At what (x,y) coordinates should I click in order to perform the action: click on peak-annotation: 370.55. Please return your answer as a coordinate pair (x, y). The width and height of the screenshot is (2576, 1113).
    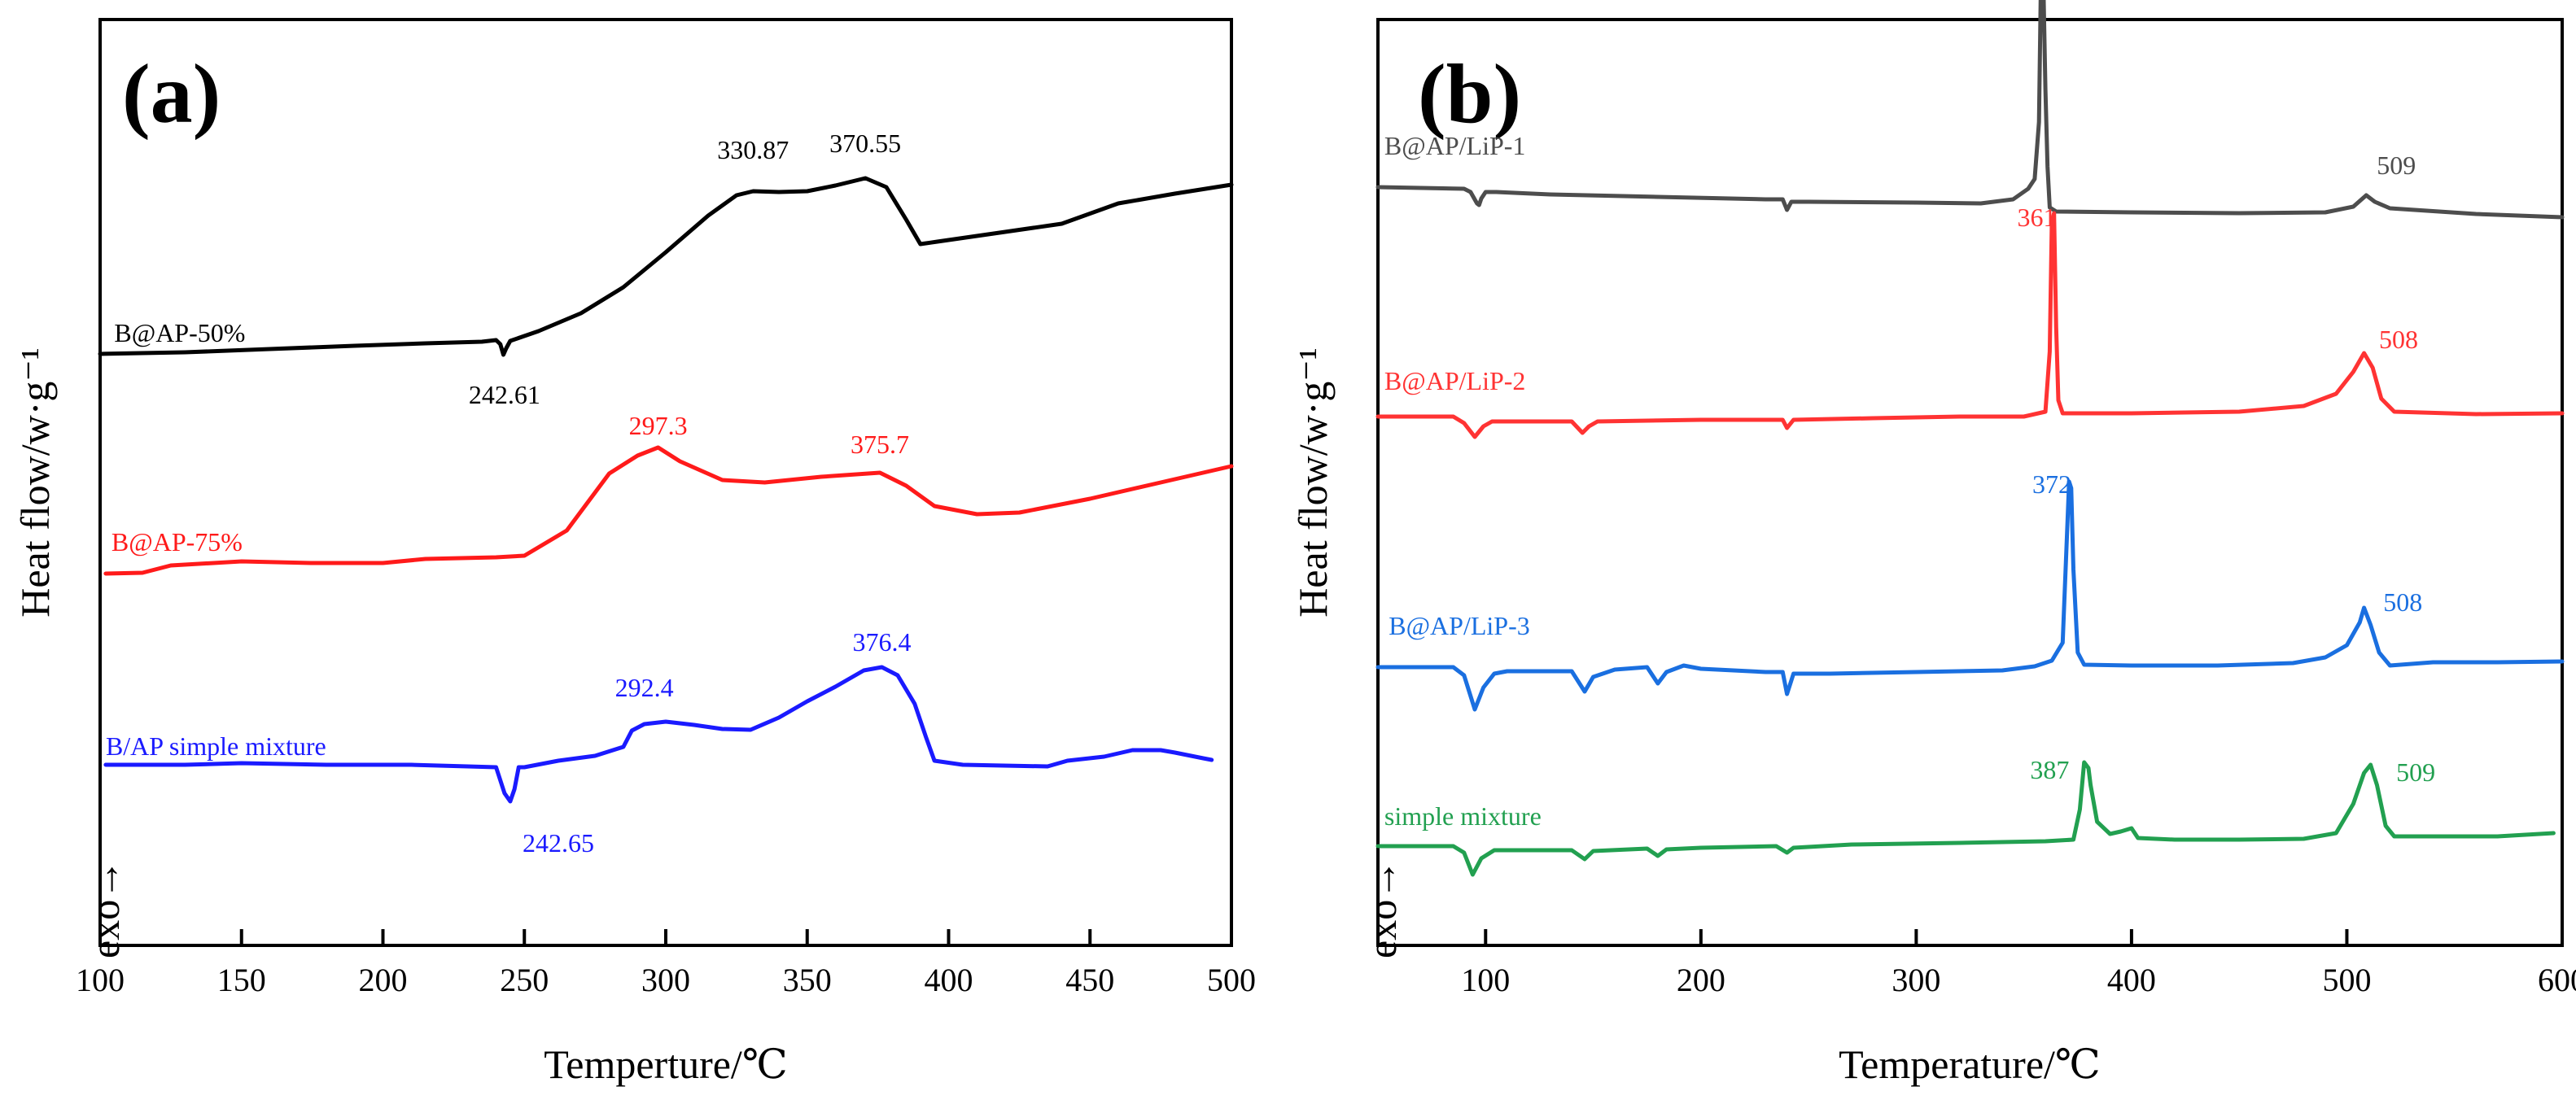
    Looking at the image, I should click on (865, 144).